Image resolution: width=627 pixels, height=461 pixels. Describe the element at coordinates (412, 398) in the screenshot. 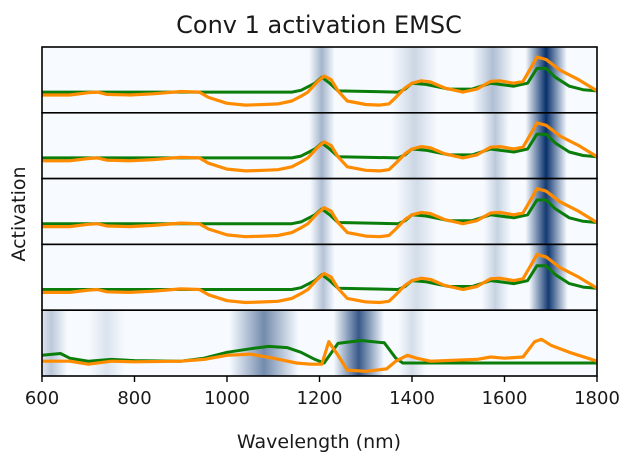

I see `x-tick-label: 1400` at that location.